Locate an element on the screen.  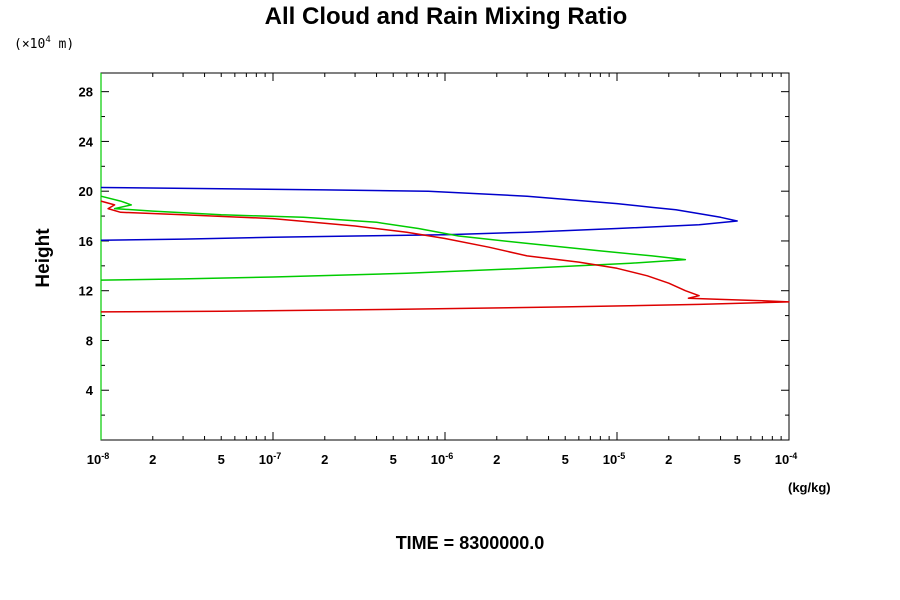
y-tick-label: 24 is located at coordinates (86, 141).